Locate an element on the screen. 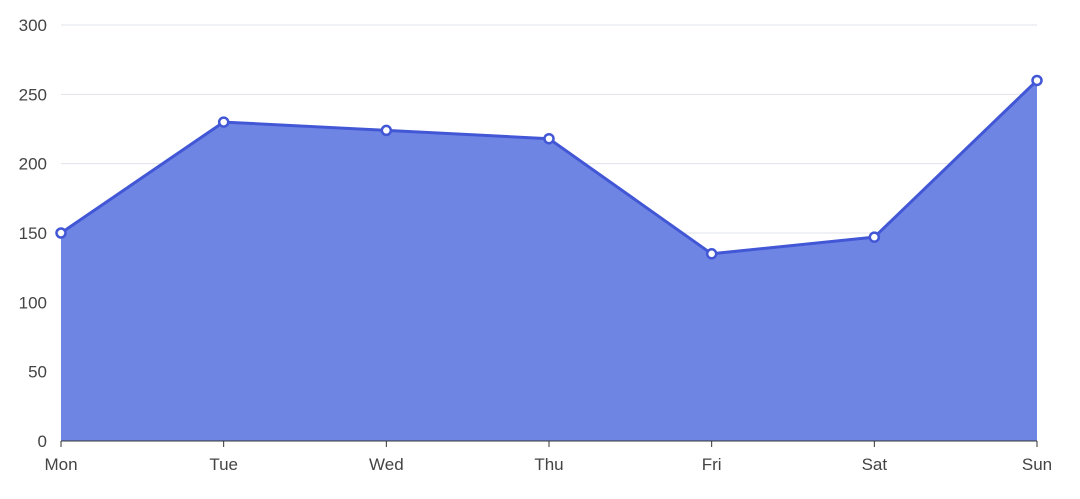 This screenshot has width=1080, height=499. x-tick-label: Sat is located at coordinates (875, 464).